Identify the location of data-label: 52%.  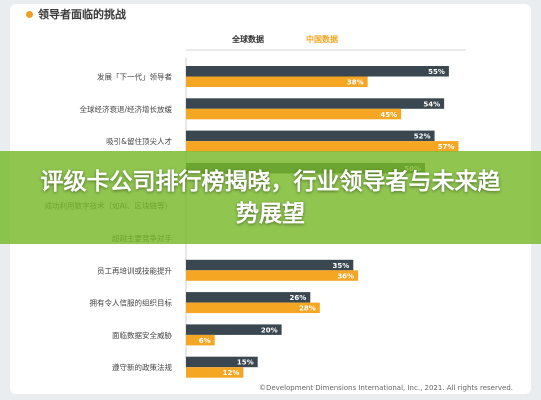
(422, 137).